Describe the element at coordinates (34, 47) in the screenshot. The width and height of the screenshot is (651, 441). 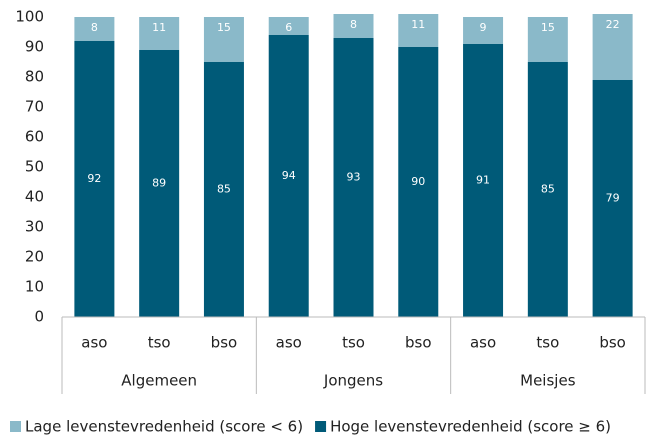
I see `y-tick-label: 90` at that location.